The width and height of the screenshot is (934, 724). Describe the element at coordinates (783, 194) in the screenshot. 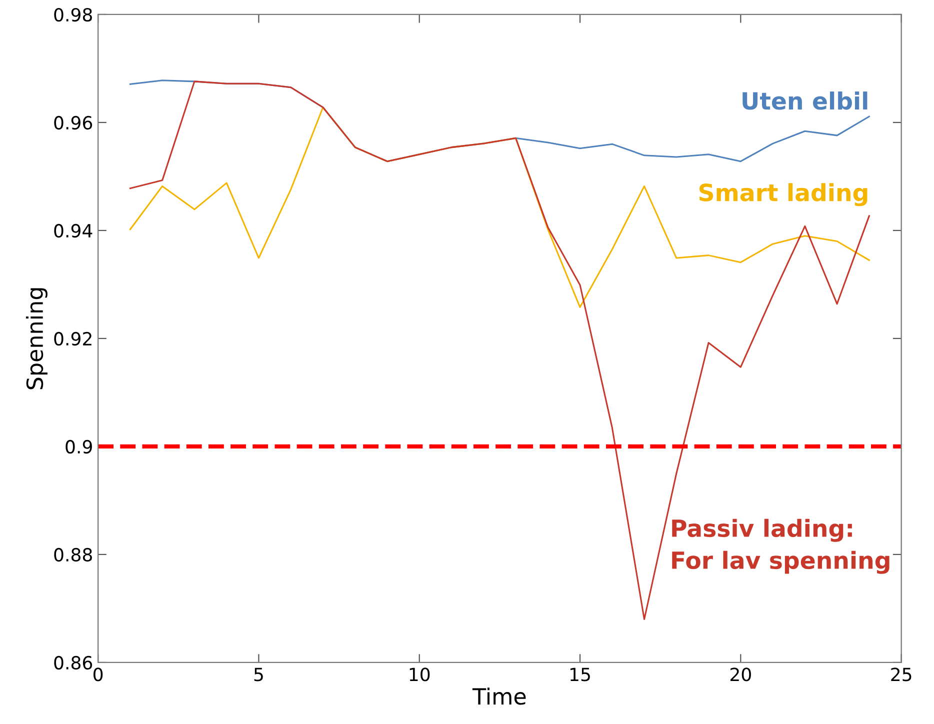

I see `series-label: Smart lading` at that location.